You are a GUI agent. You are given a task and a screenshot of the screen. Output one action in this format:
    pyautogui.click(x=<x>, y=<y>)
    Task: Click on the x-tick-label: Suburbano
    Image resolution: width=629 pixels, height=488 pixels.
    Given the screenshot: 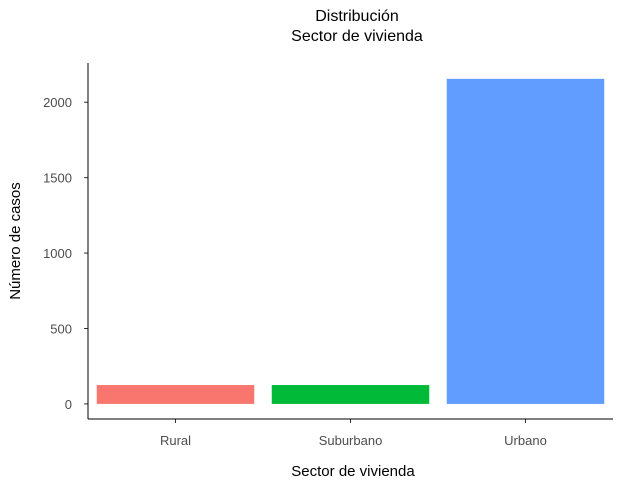 What is the action you would take?
    pyautogui.click(x=351, y=440)
    